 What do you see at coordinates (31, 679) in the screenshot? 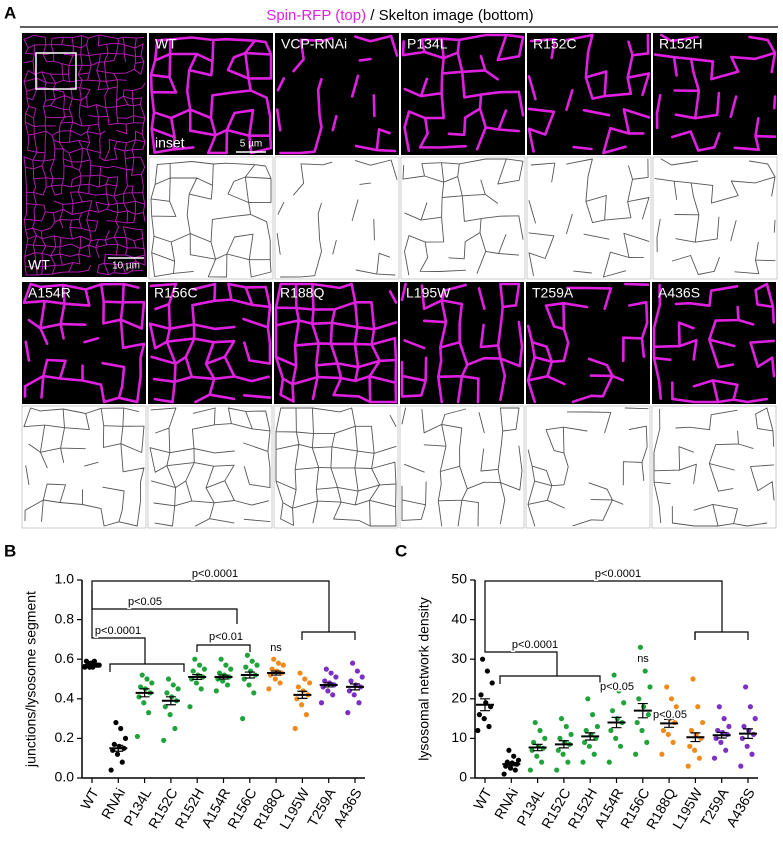
I see `y-axis-label: junctions/lysosome segment` at bounding box center [31, 679].